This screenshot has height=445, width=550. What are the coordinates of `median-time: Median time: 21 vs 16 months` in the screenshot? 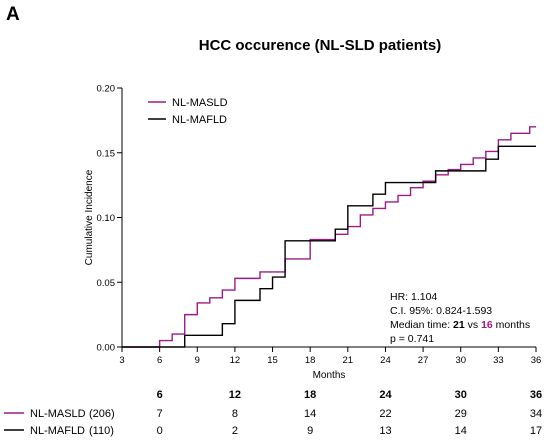 It's located at (460, 325).